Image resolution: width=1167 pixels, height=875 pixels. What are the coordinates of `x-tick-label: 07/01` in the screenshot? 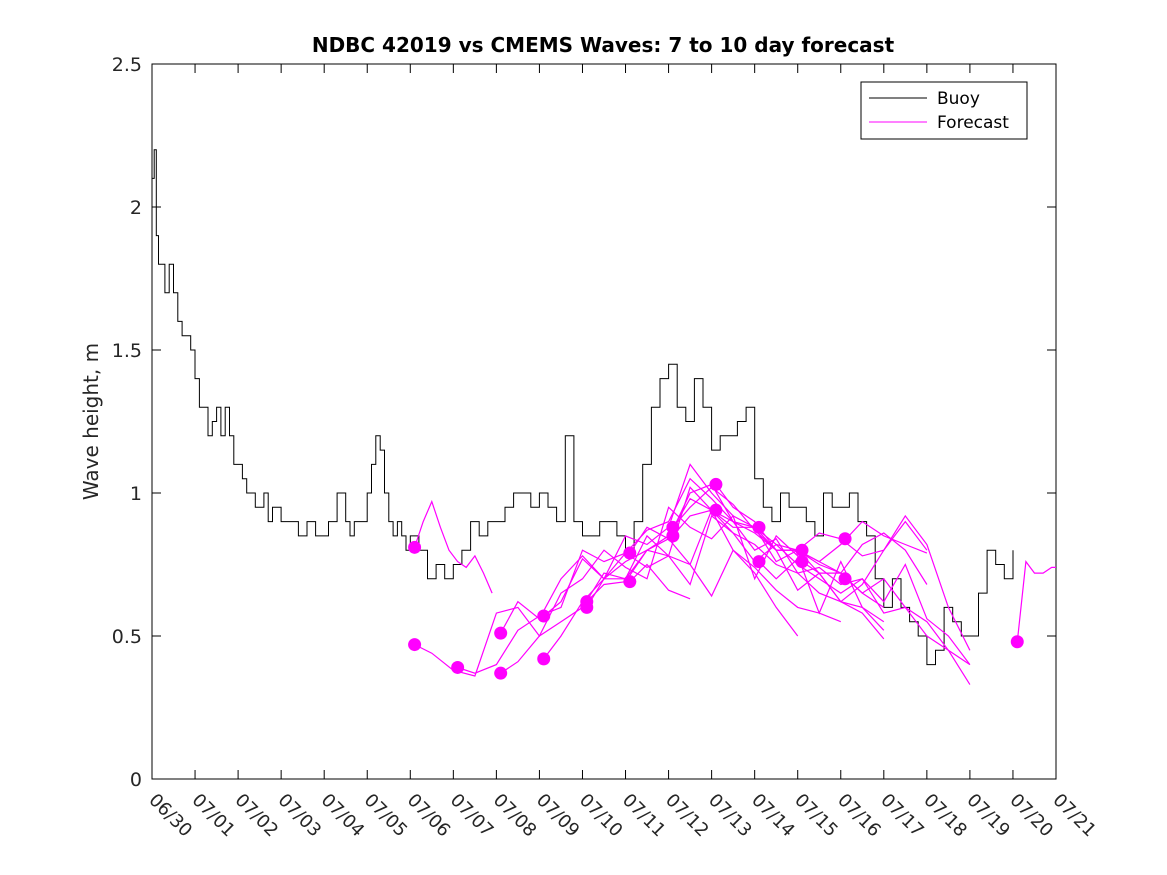 It's located at (214, 816).